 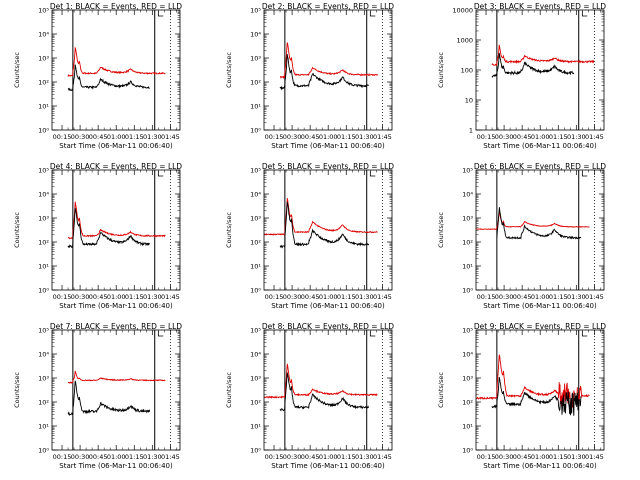 What do you see at coordinates (471, 131) in the screenshot?
I see `y-tick-label: 1` at bounding box center [471, 131].